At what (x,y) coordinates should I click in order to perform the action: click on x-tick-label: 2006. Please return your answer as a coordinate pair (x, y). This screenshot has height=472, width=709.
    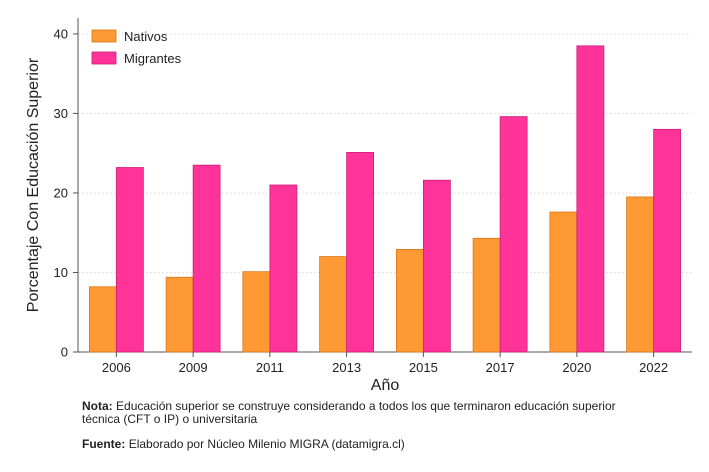
    Looking at the image, I should click on (116, 367).